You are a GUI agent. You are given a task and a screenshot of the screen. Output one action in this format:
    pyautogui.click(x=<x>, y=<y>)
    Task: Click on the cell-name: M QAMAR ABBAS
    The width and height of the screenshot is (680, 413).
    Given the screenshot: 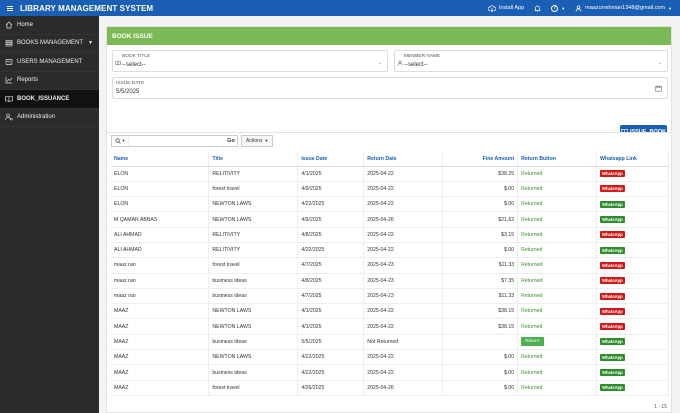 What is the action you would take?
    pyautogui.click(x=160, y=219)
    